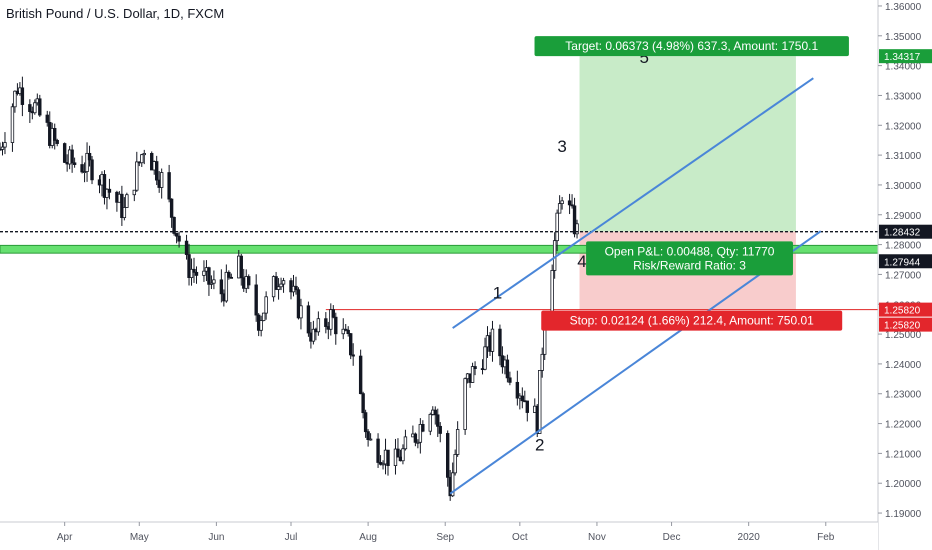  What do you see at coordinates (903, 7) in the screenshot?
I see `price-tick-label: 1.36000` at bounding box center [903, 7].